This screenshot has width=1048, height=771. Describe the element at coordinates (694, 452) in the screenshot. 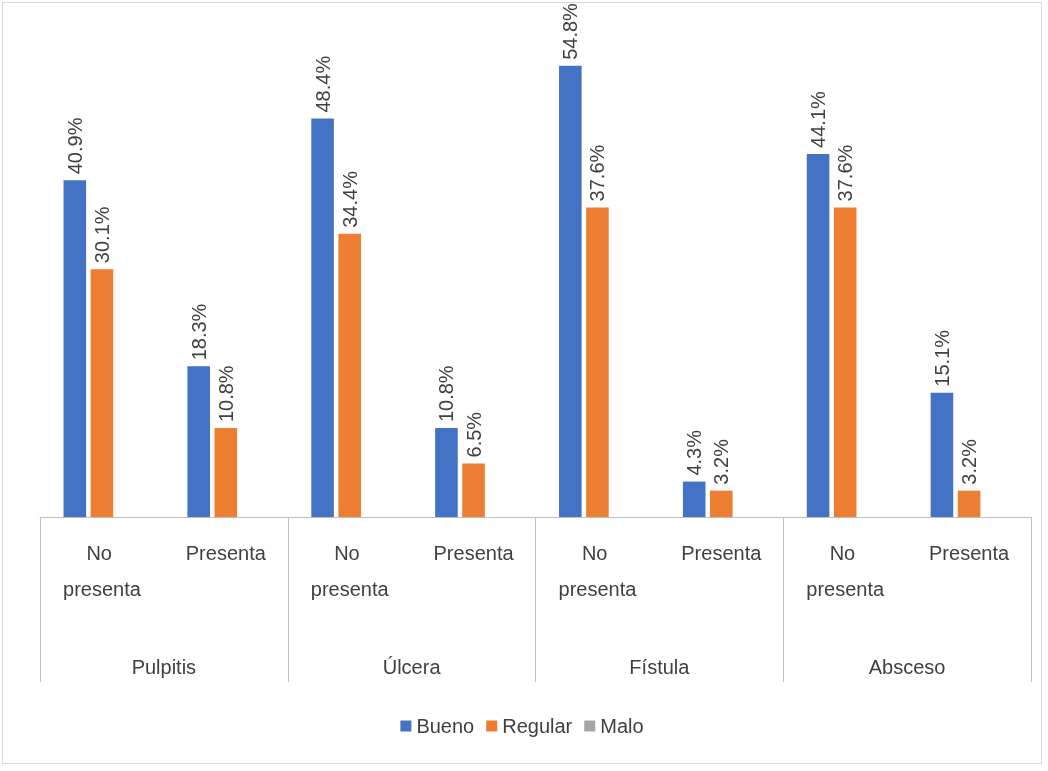

I see `data-label: 4.3%` at that location.